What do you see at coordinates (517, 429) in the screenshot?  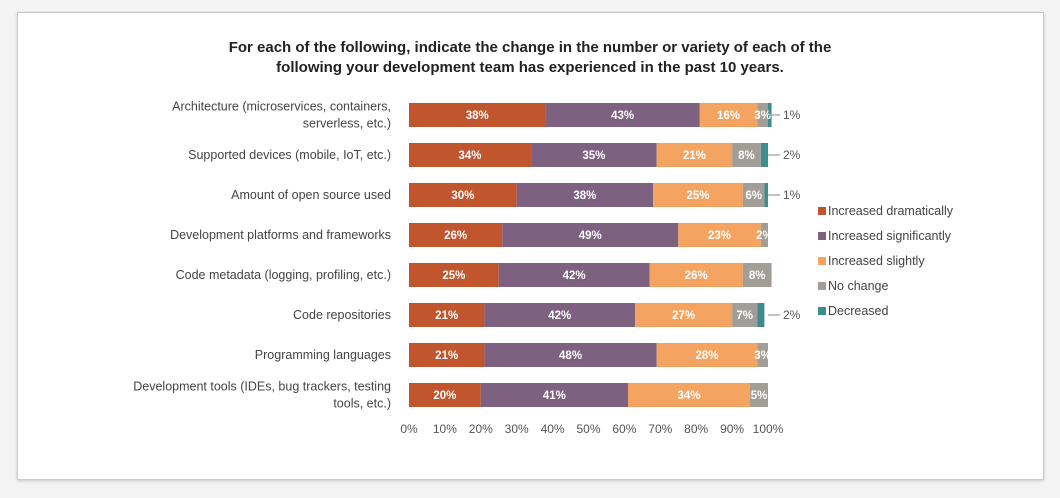 I see `x-tick-label: 30%` at bounding box center [517, 429].